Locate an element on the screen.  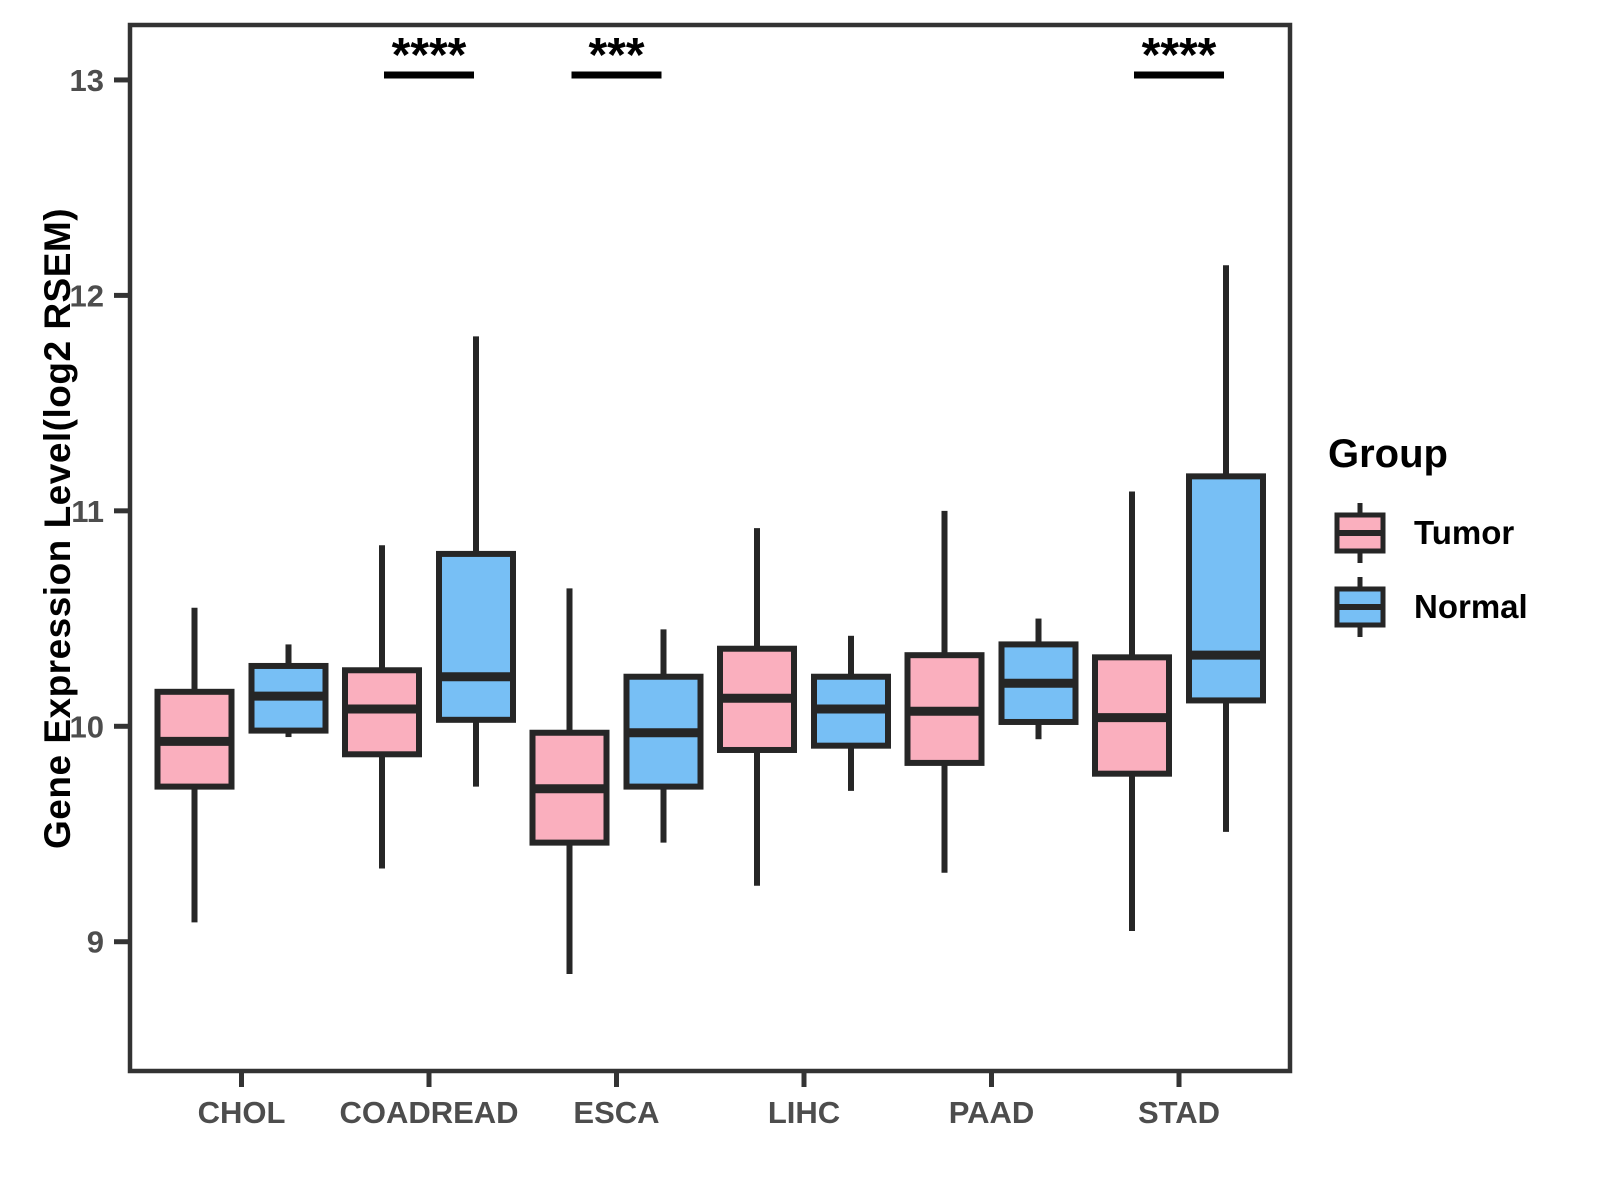
legend-label-tumor: Tumor is located at coordinates (1464, 532).